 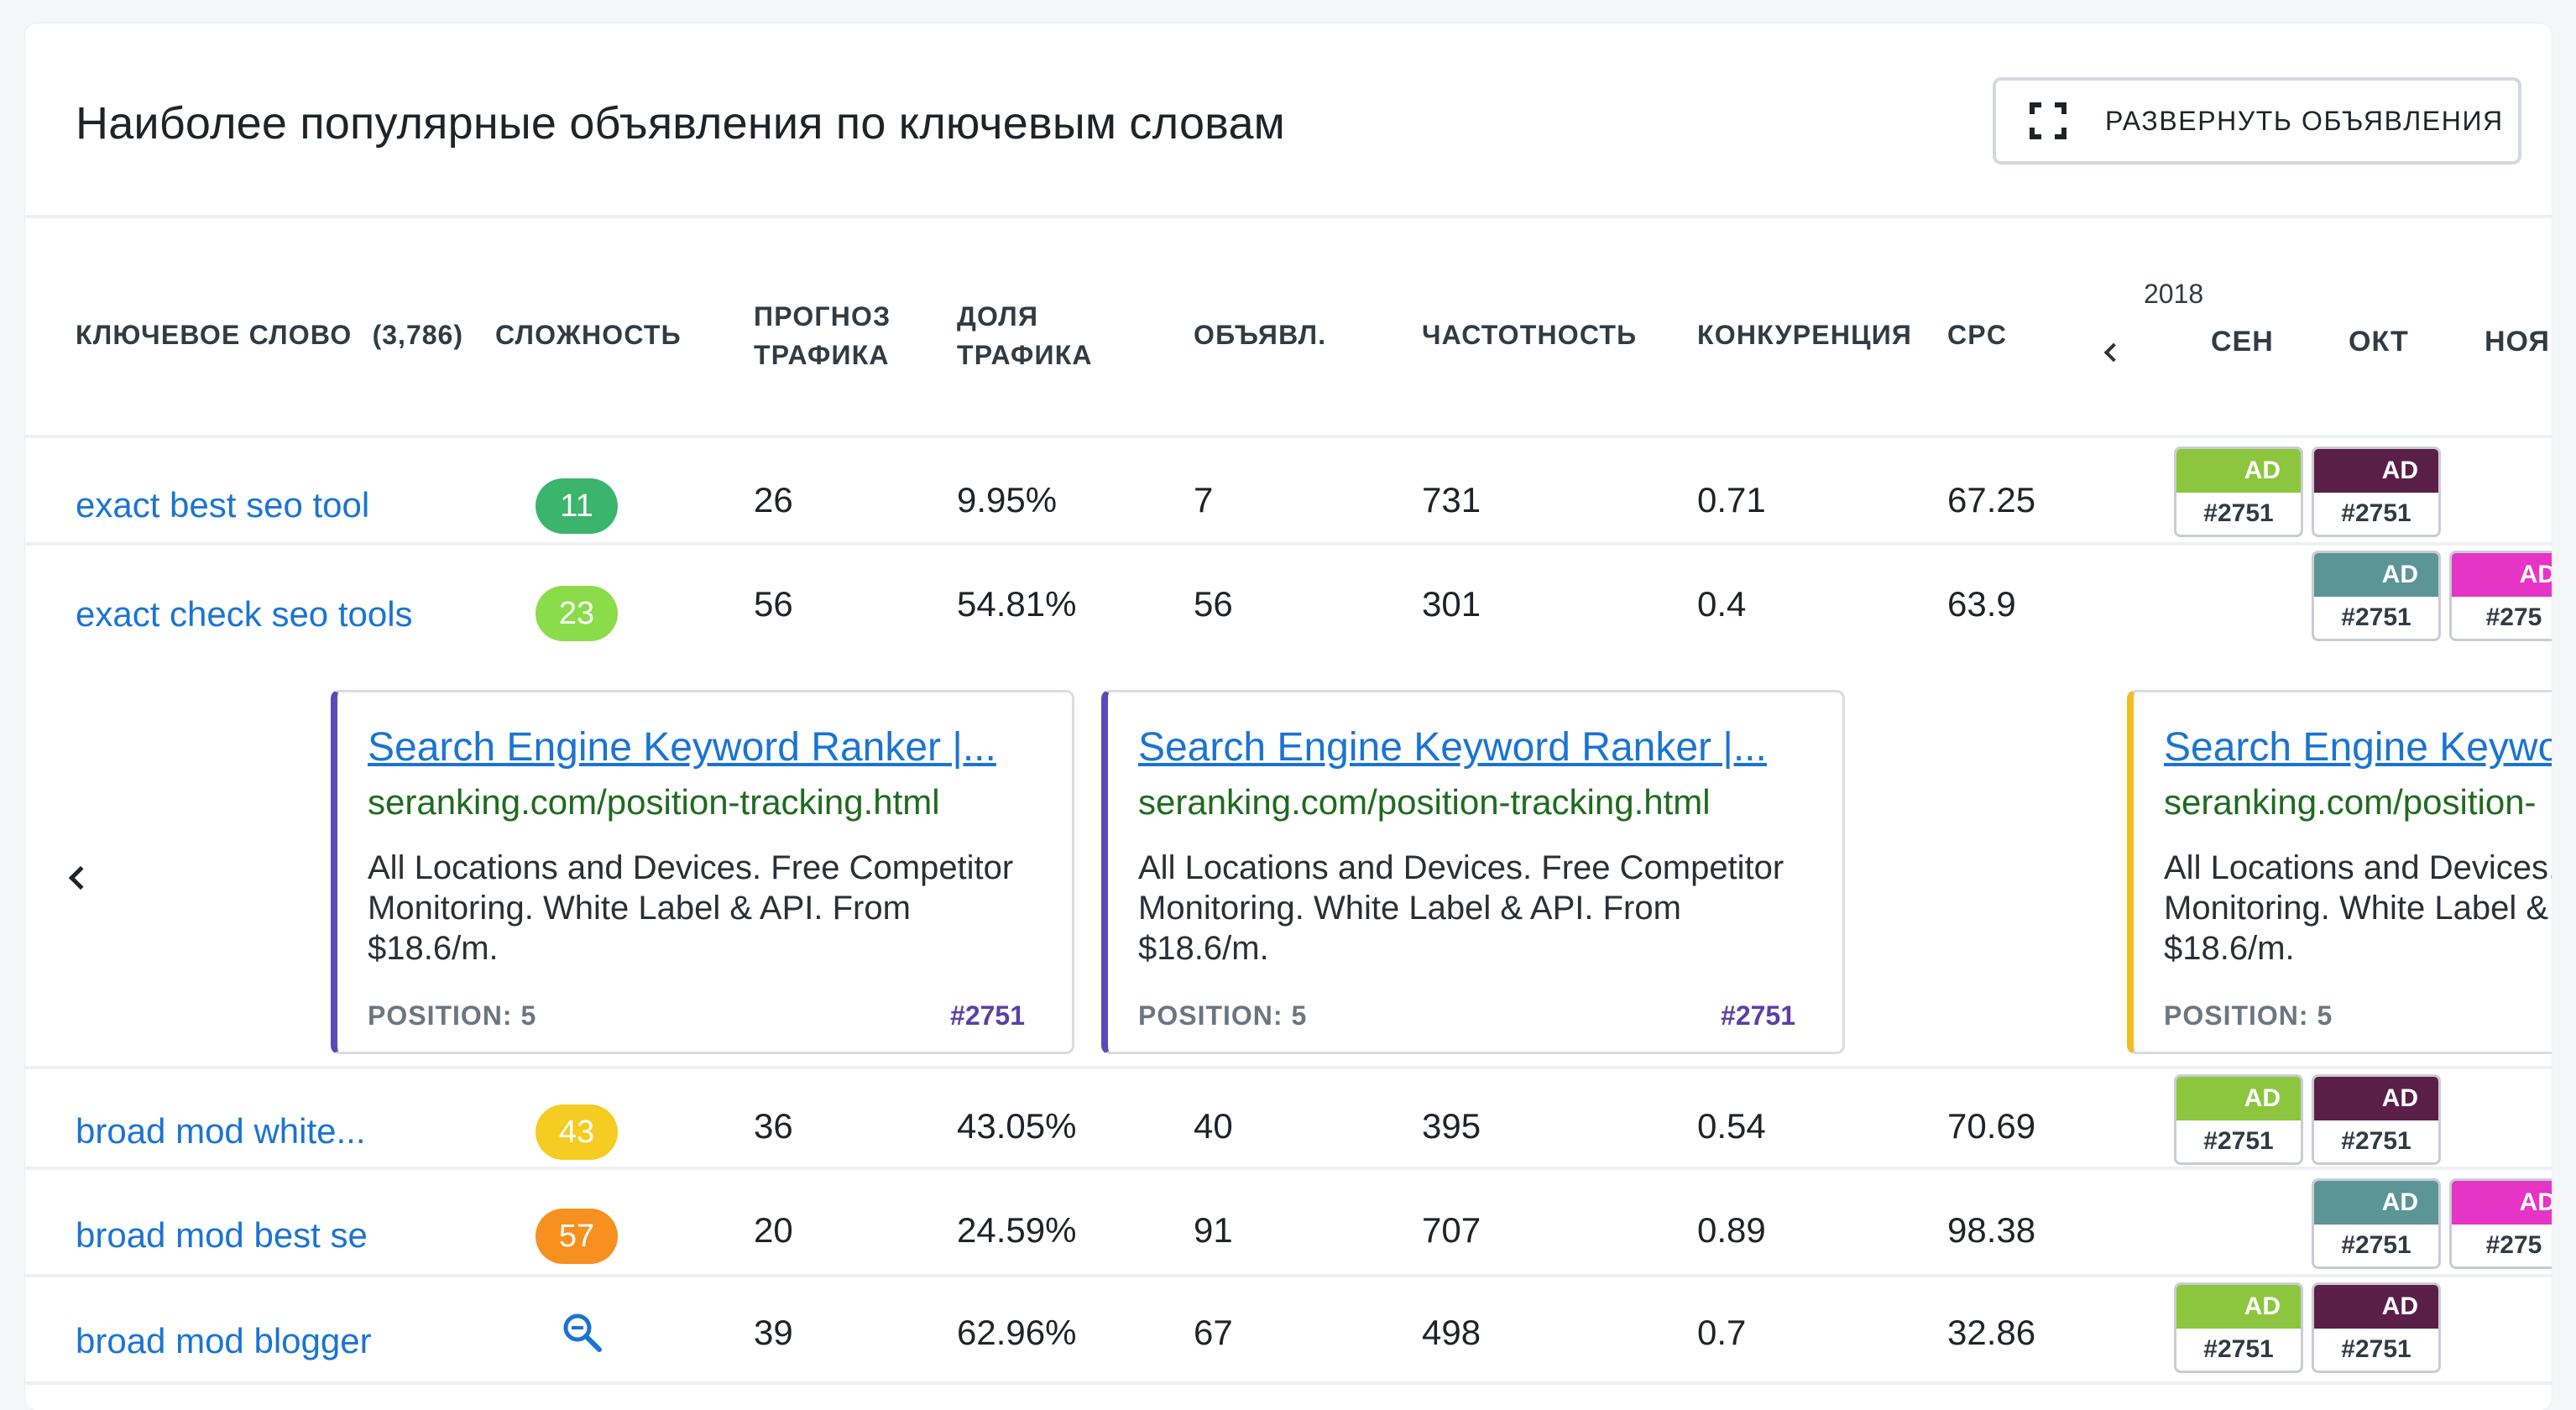 What do you see at coordinates (1991, 1126) in the screenshot?
I see `cpc: 70.69` at bounding box center [1991, 1126].